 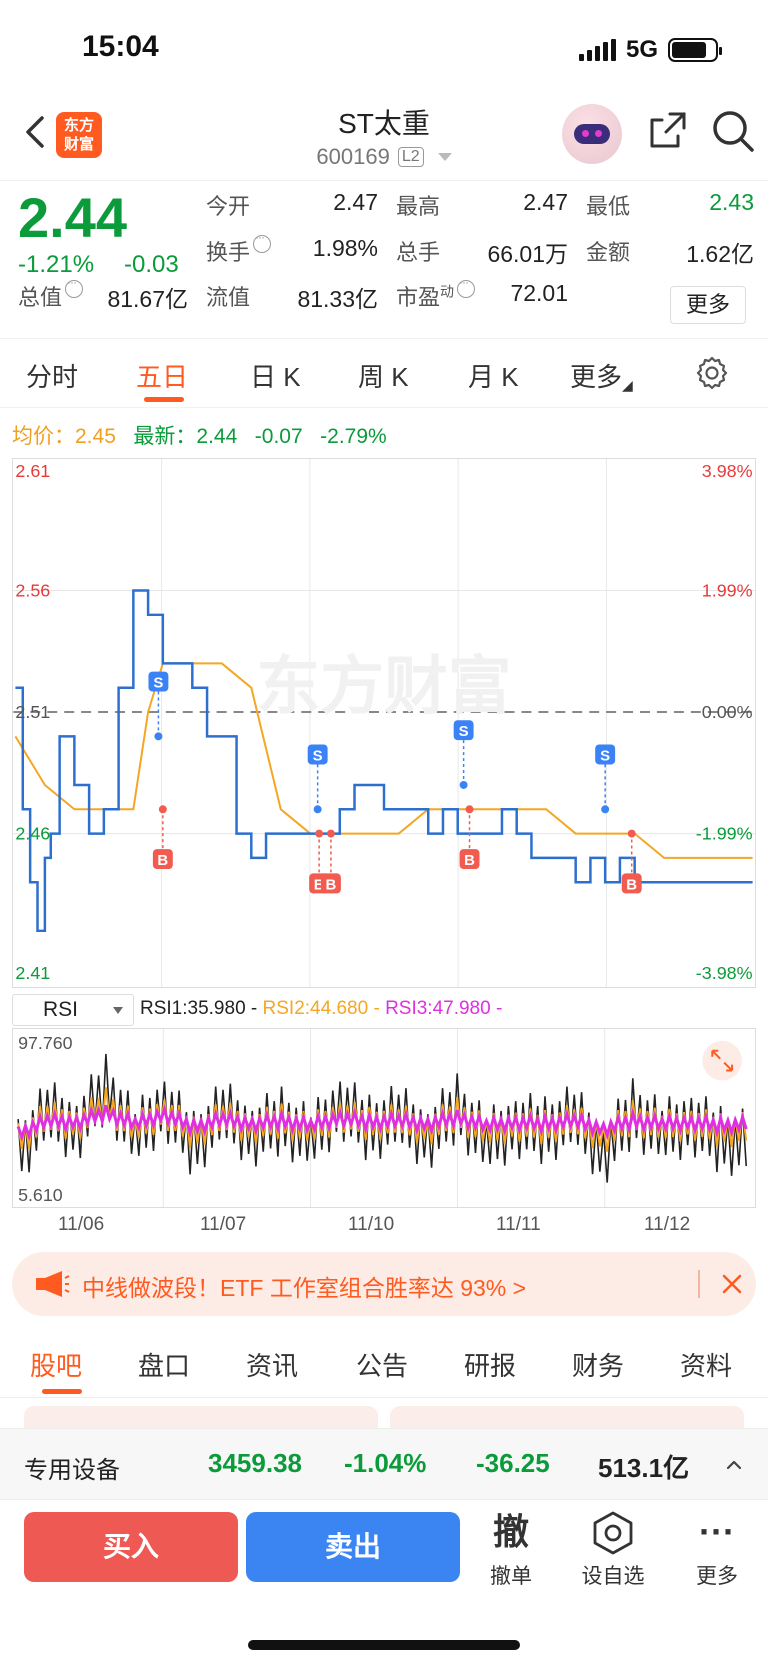 What do you see at coordinates (695, 50) in the screenshot?
I see `battery-icon` at bounding box center [695, 50].